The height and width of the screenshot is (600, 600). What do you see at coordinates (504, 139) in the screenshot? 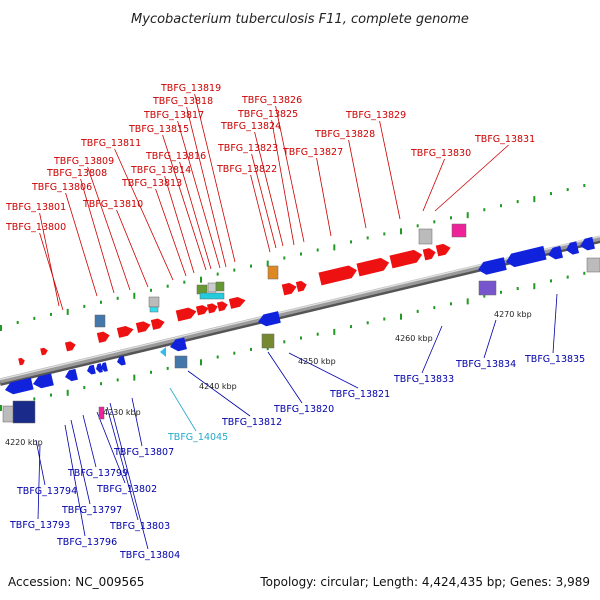
I see `forward-gene-label: TBFG_13831` at bounding box center [504, 139].